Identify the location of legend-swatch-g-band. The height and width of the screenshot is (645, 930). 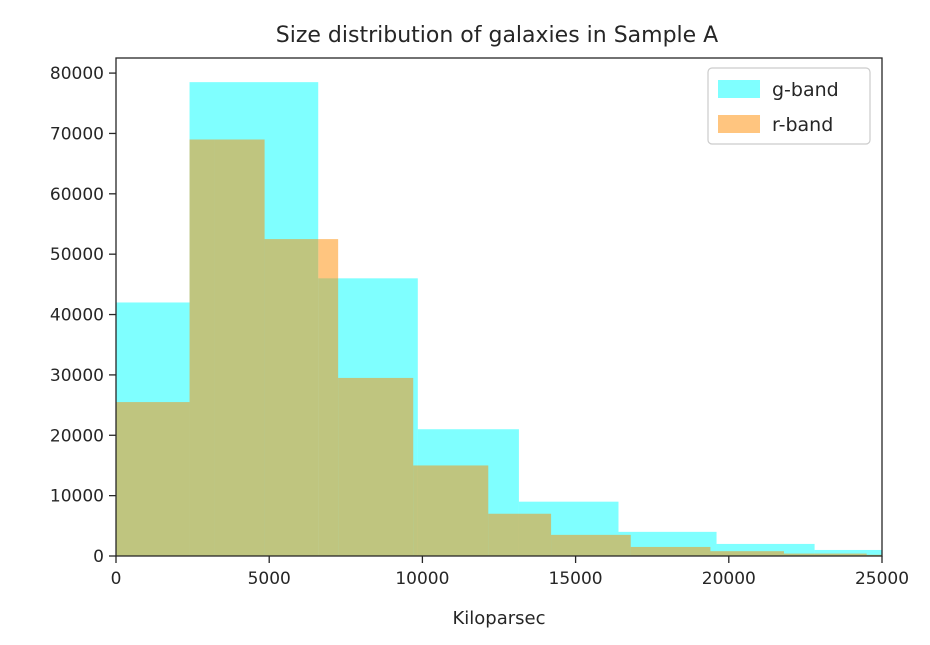
(739, 89).